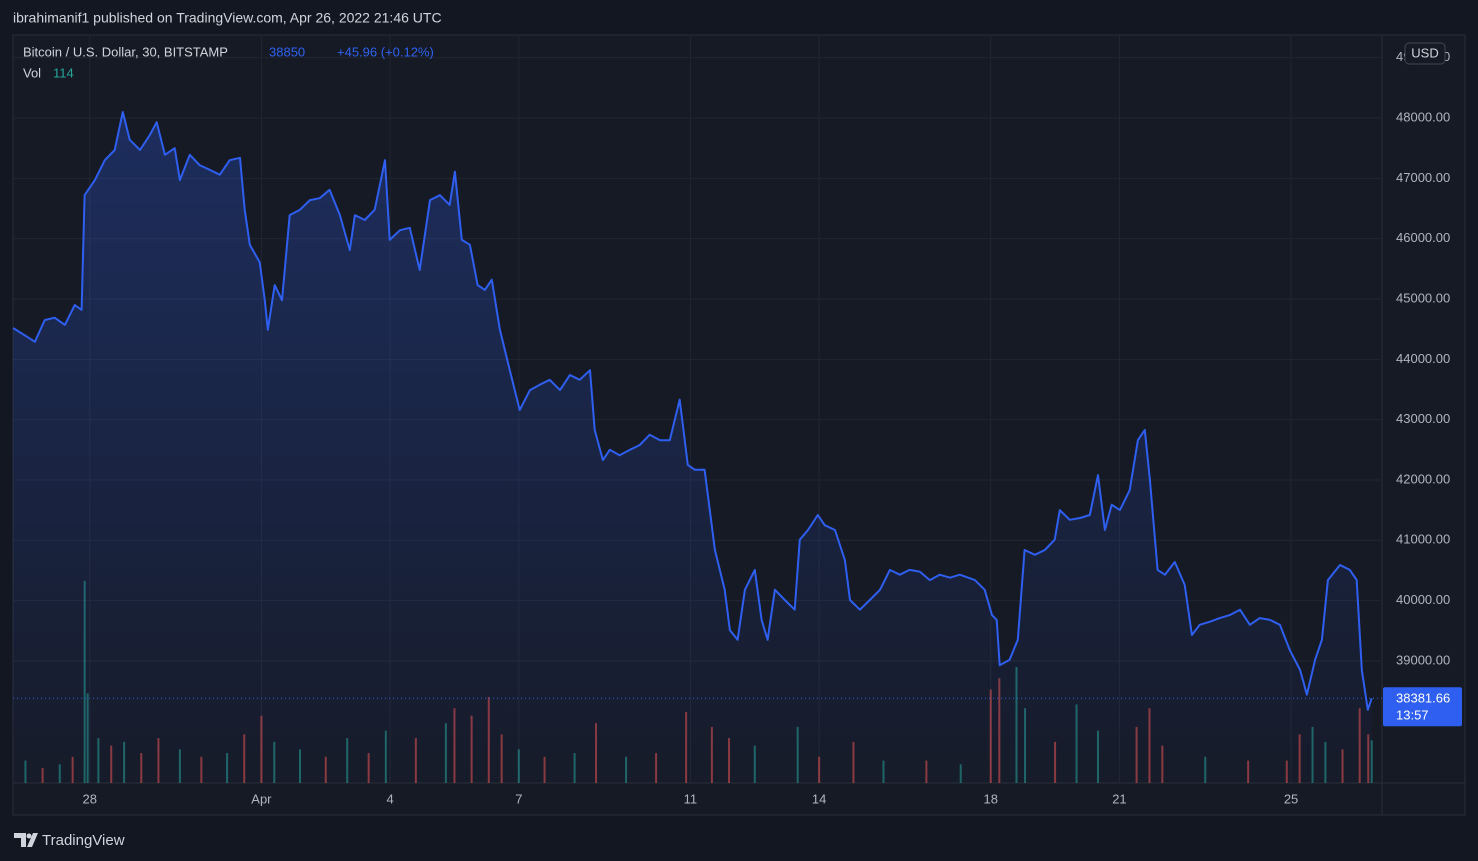  I want to click on x-tick-label: 11, so click(691, 798).